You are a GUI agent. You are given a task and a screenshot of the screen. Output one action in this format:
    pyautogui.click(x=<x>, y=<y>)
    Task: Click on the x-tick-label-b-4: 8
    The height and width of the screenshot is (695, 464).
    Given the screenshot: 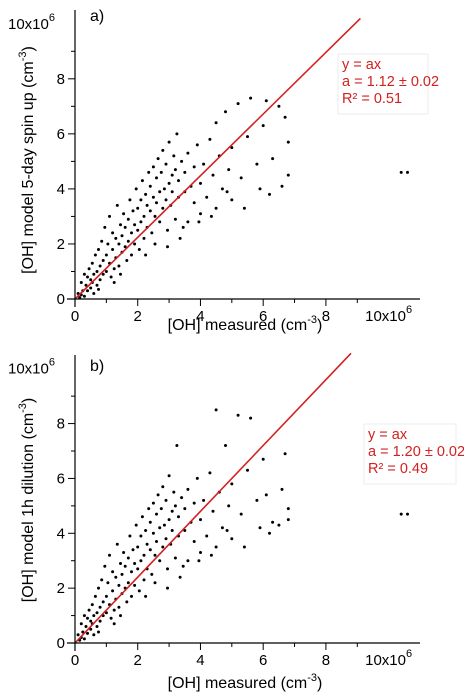 What is the action you would take?
    pyautogui.click(x=326, y=660)
    